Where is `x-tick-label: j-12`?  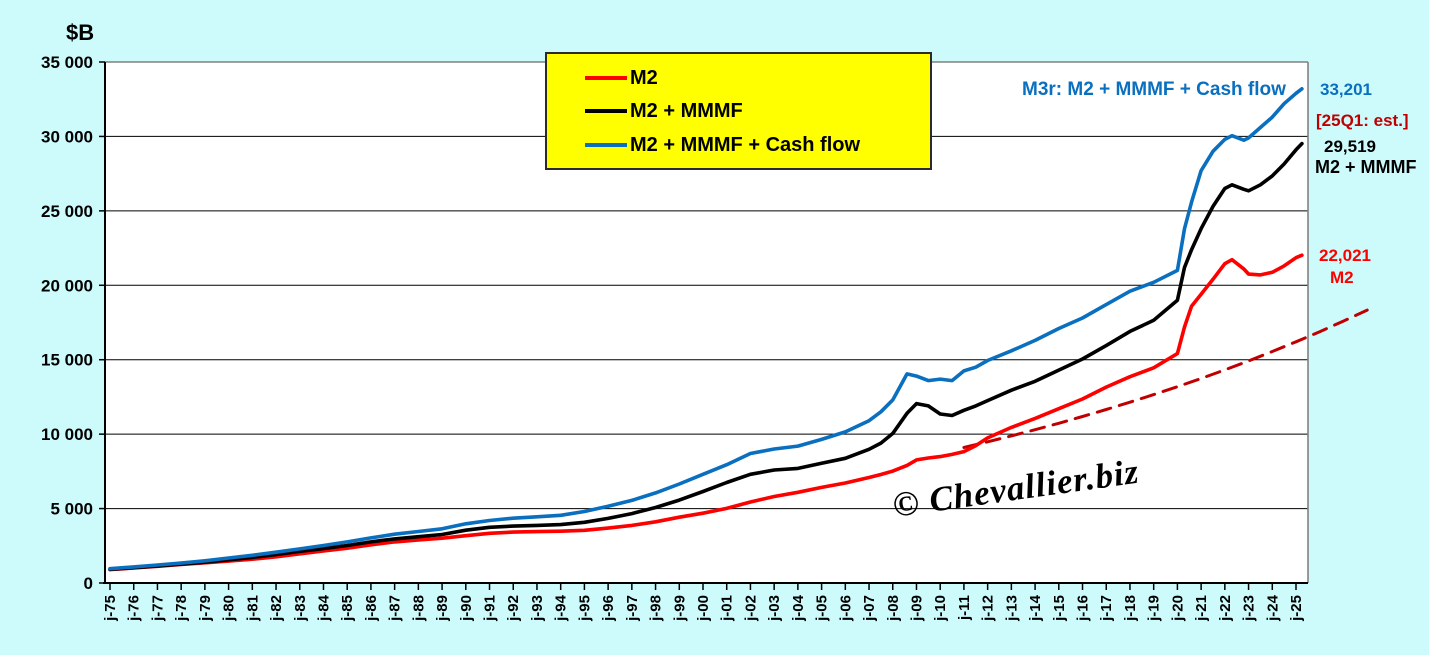
x-tick-label: j-12 is located at coordinates (988, 608).